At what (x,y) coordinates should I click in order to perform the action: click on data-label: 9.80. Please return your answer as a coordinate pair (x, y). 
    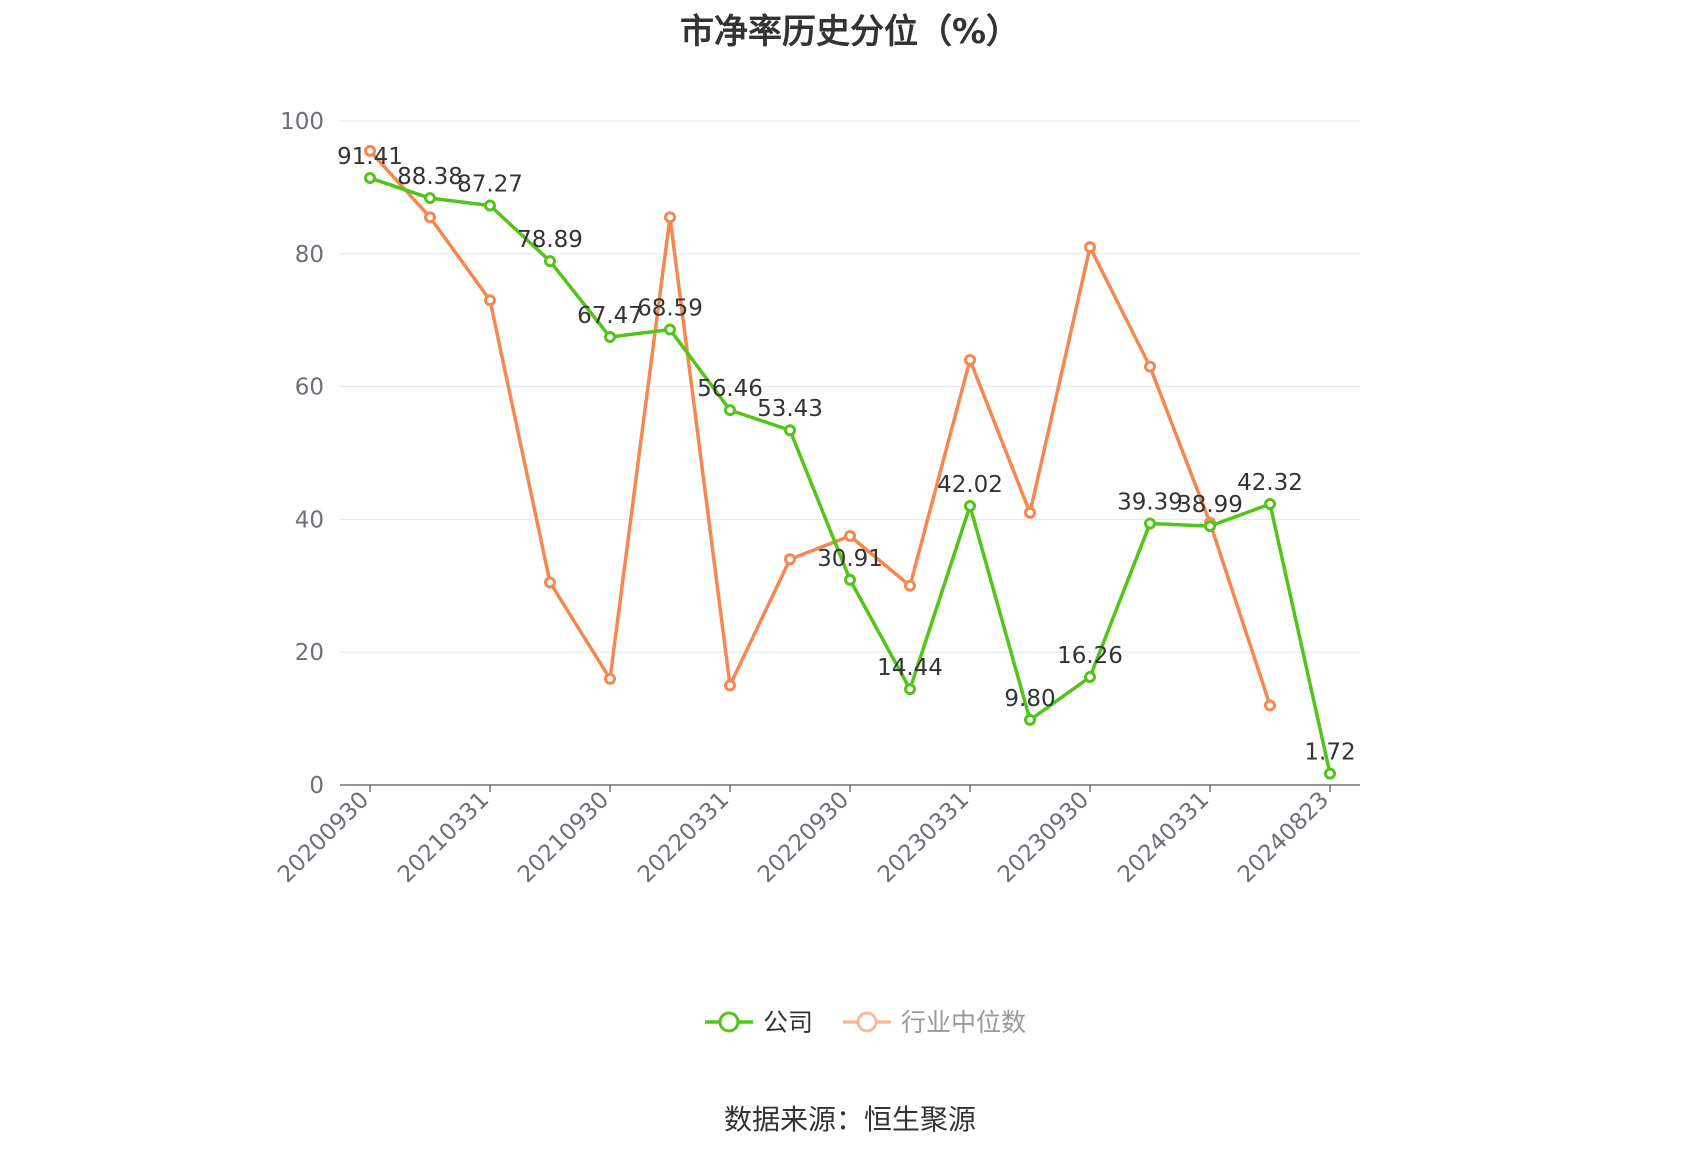
    Looking at the image, I should click on (1029, 699).